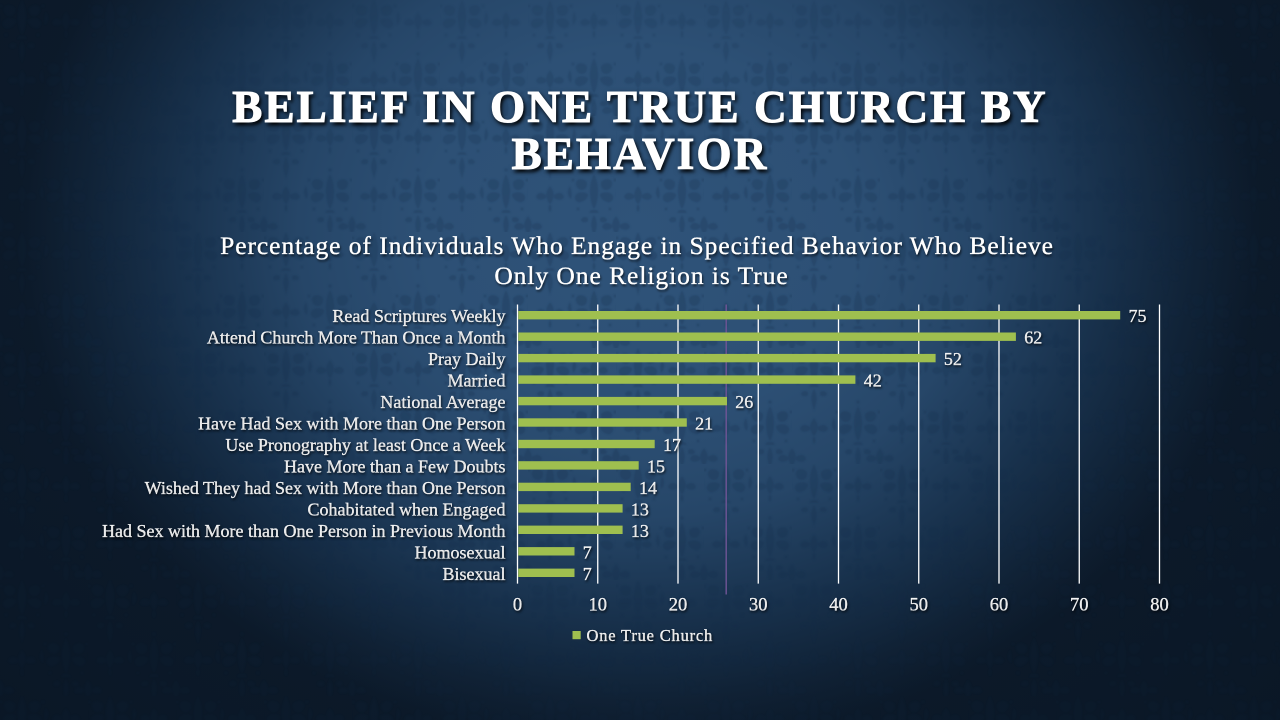 This screenshot has width=1280, height=720. I want to click on svg-text: Cohabitated when Engaged, so click(407, 509).